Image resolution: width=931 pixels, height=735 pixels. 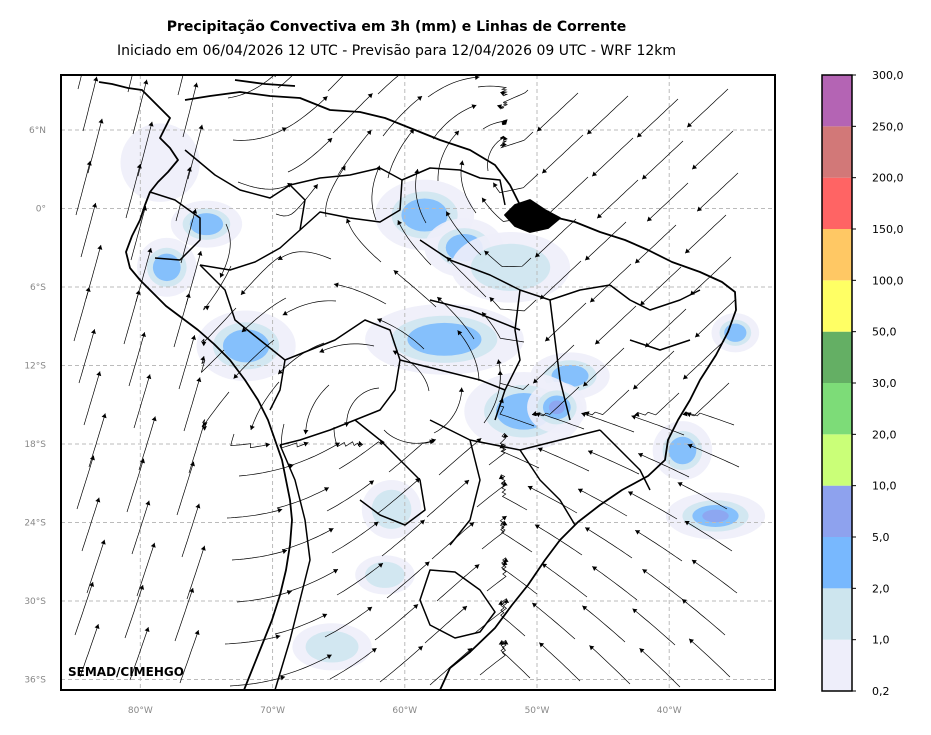 What do you see at coordinates (175, 226) in the screenshot?
I see `ecuador-border` at bounding box center [175, 226].